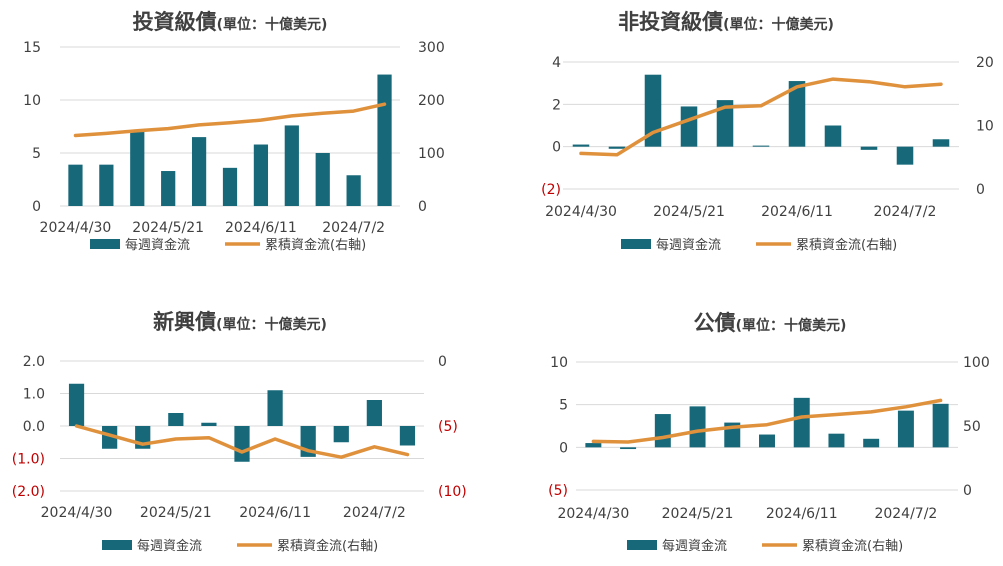 This screenshot has height=566, width=1003. I want to click on chart-title-main: 非投資級債, so click(670, 22).